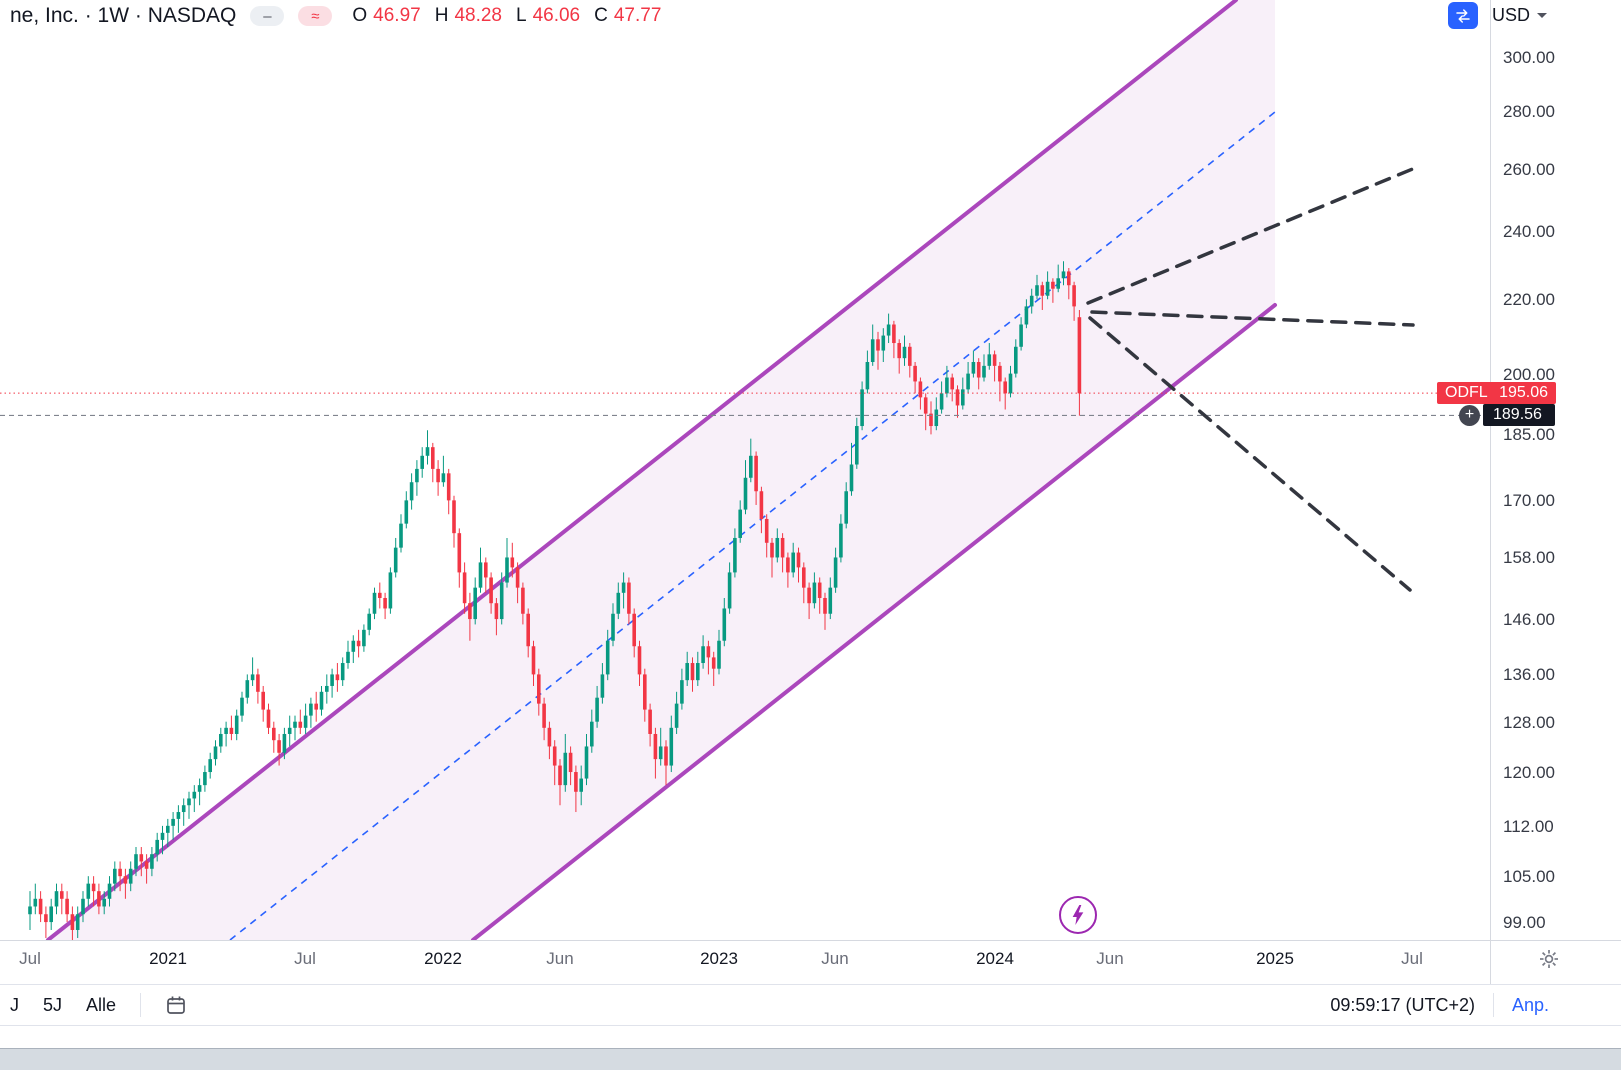 This screenshot has width=1621, height=1070. I want to click on crosshair-price-value: 189.56, so click(1519, 415).